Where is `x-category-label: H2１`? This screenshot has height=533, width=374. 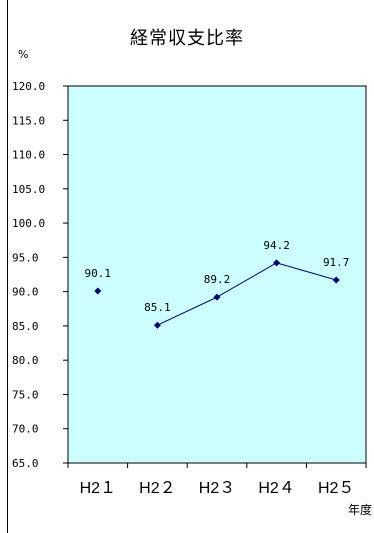
x-category-label: H2１ is located at coordinates (98, 488).